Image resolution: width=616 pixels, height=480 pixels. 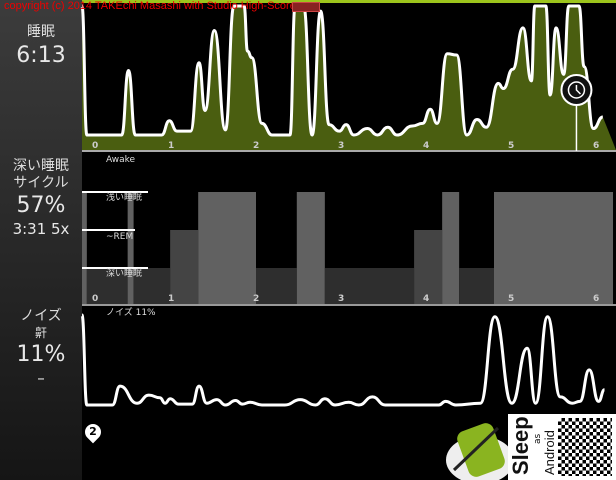 I want to click on hypnogram-tick-label: 1, so click(x=171, y=299).